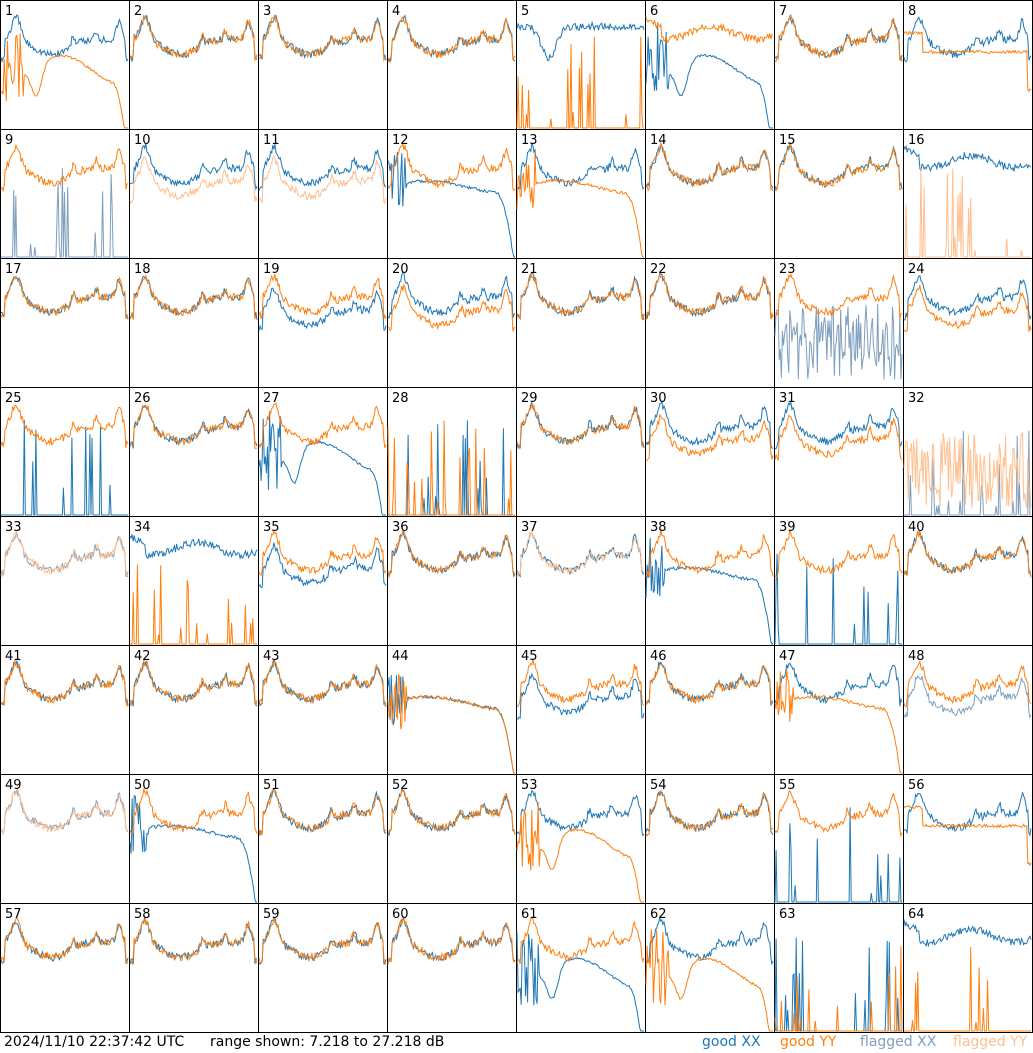 The height and width of the screenshot is (1053, 1033). I want to click on panel-label: 59, so click(271, 914).